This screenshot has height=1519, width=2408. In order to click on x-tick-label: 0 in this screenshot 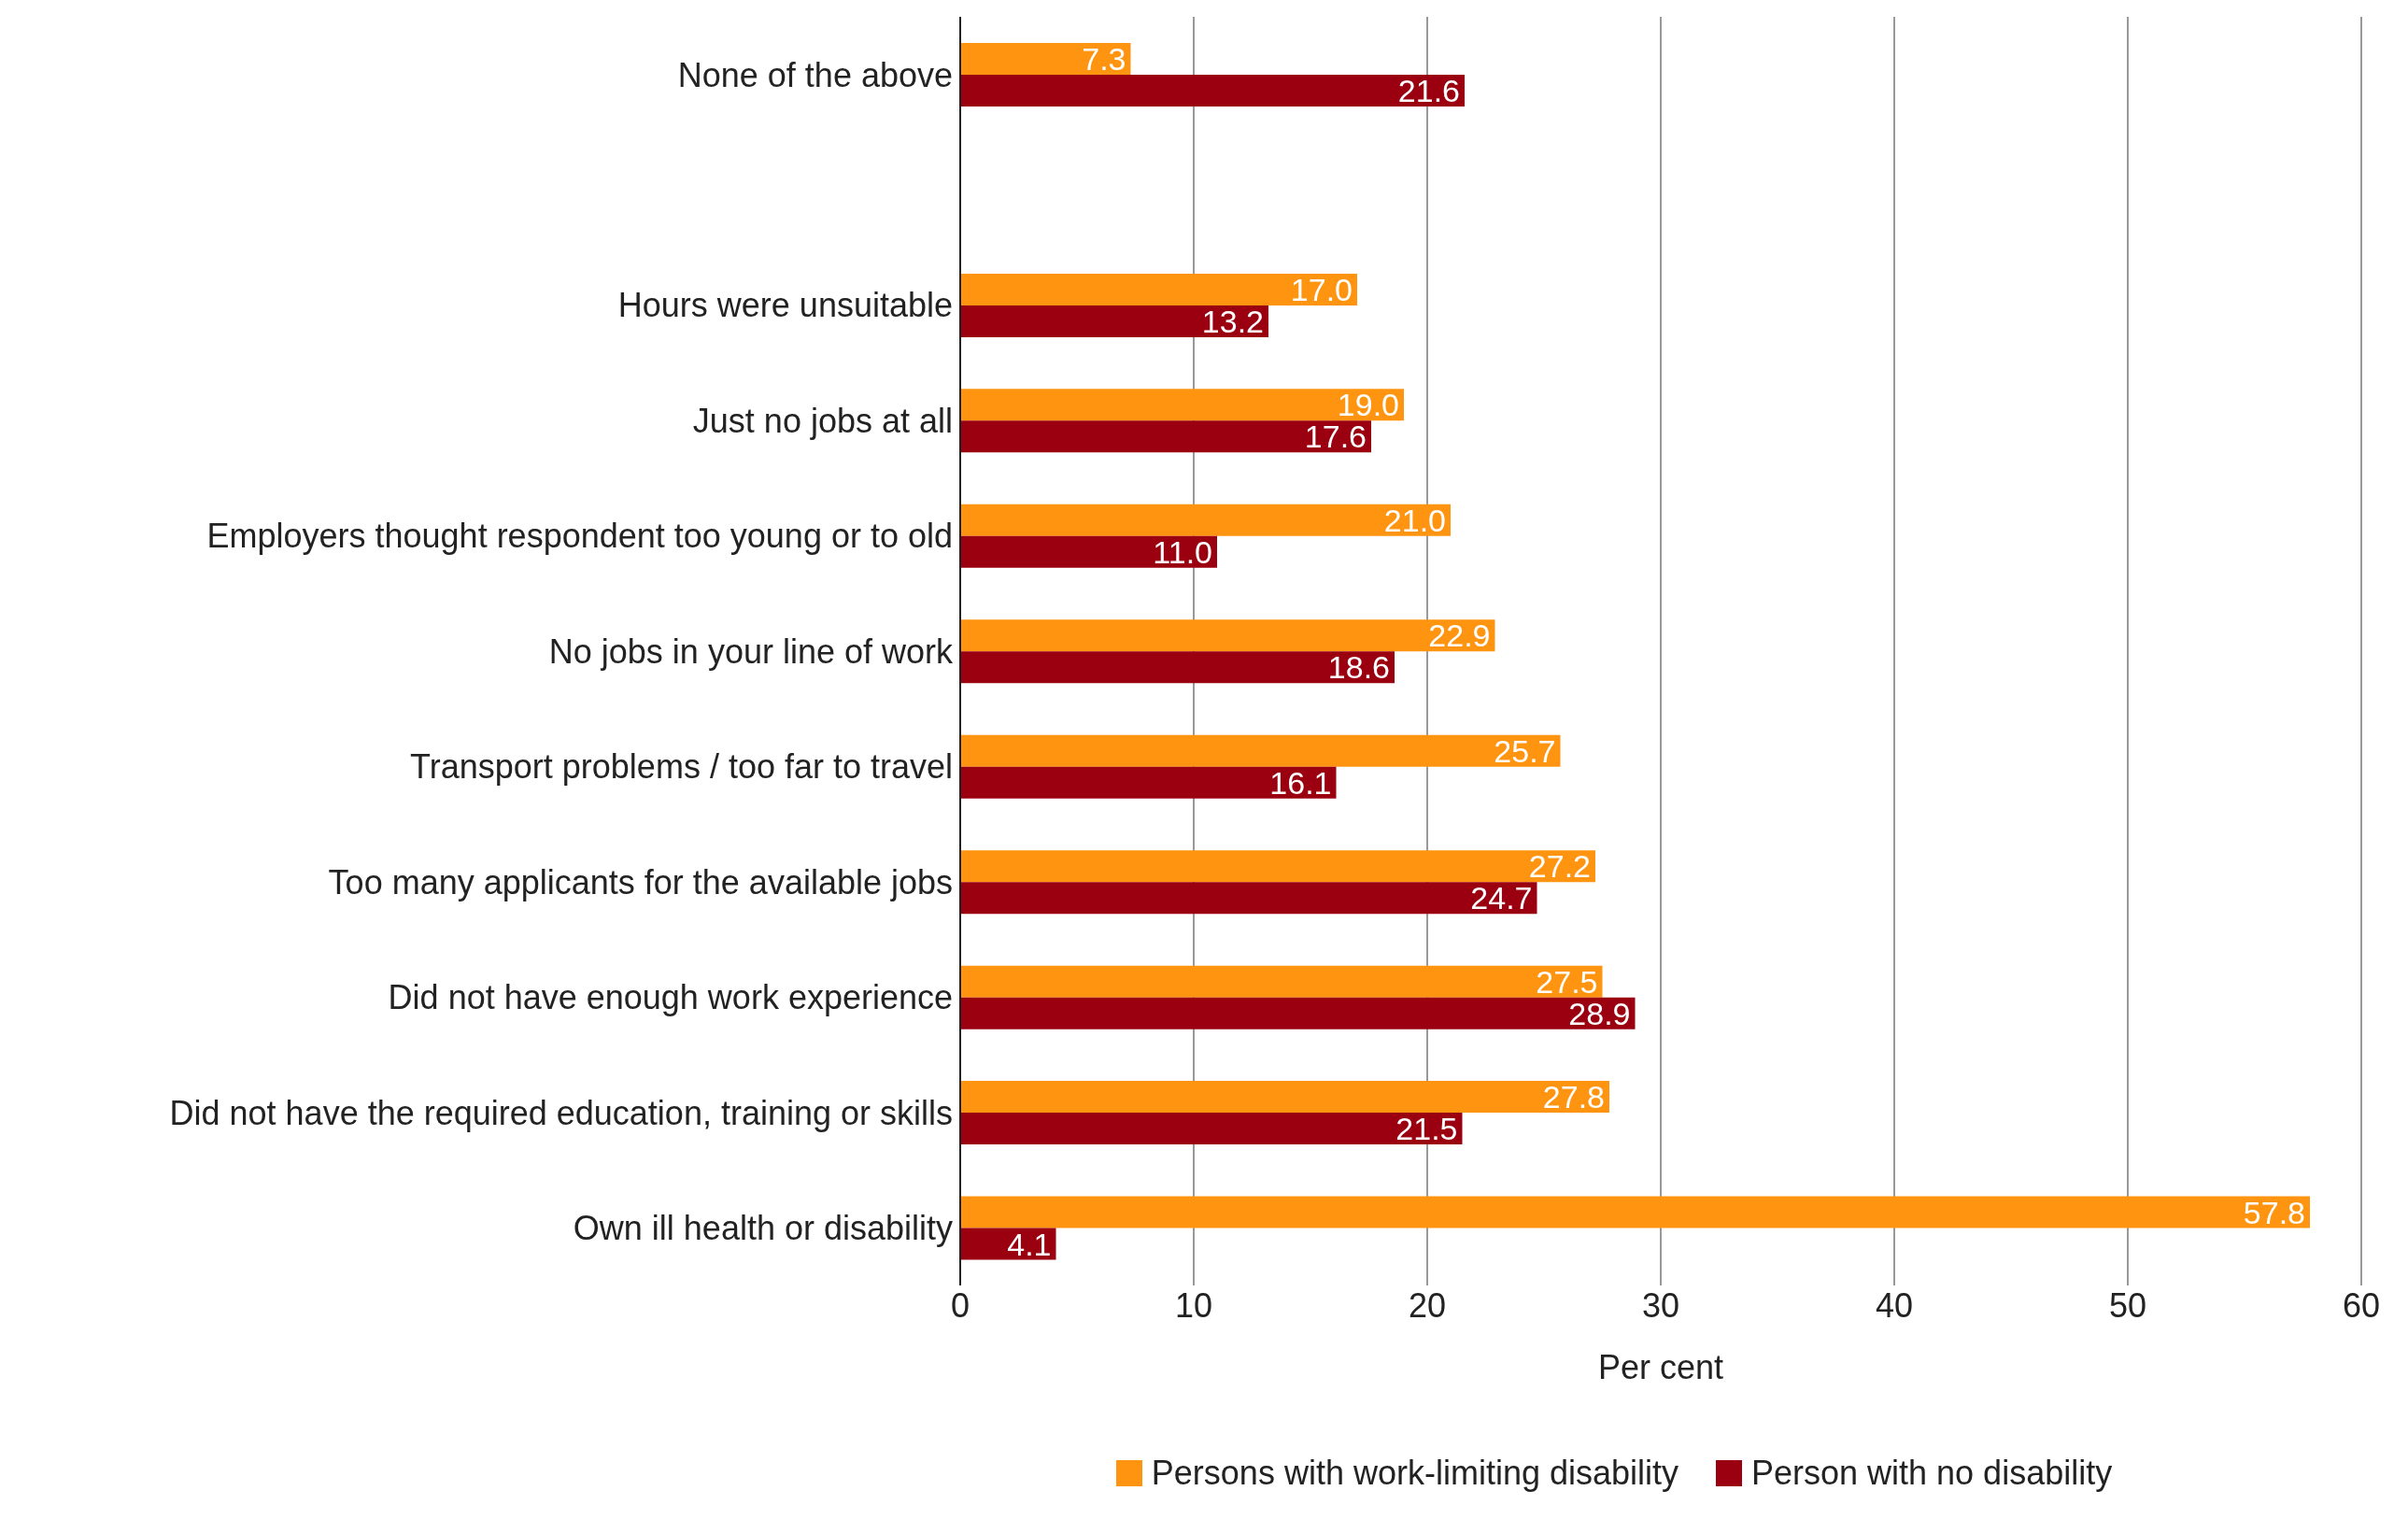, I will do `click(960, 1305)`.